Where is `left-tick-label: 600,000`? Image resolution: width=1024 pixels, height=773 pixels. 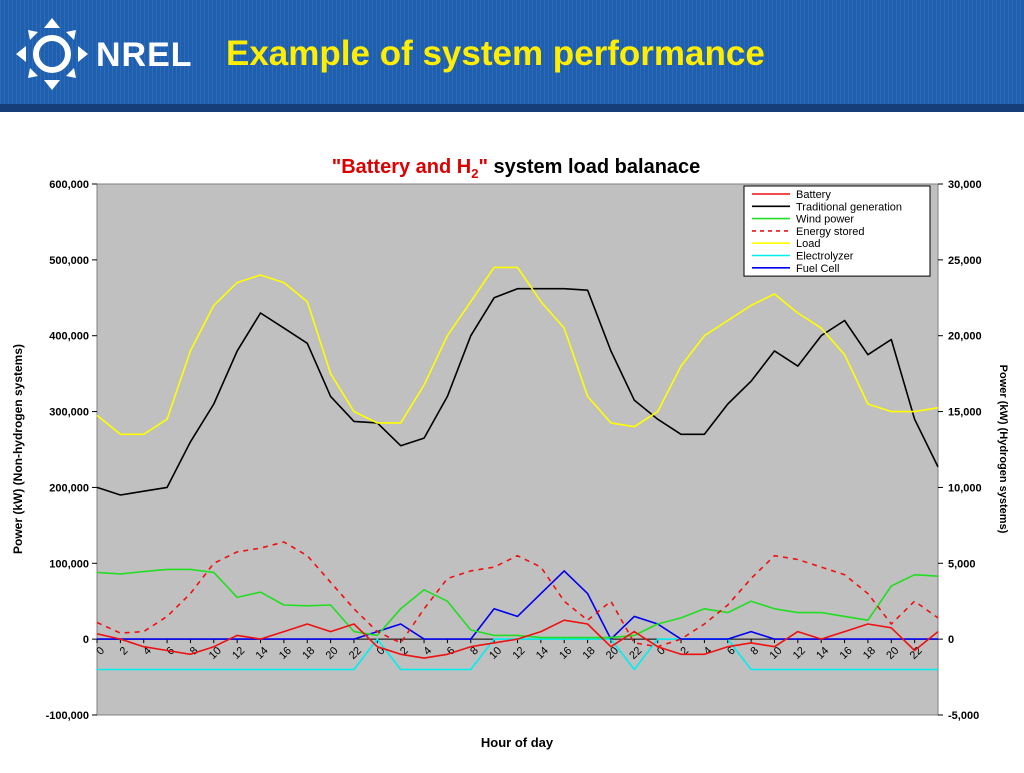
left-tick-label: 600,000 is located at coordinates (69, 185).